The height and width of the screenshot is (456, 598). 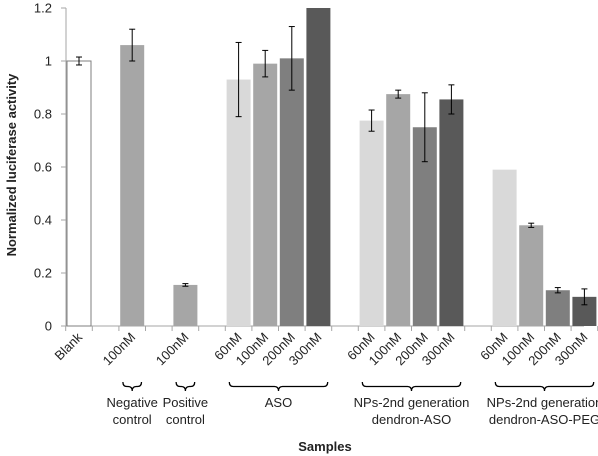 What do you see at coordinates (132, 402) in the screenshot?
I see `group-label: Negative` at bounding box center [132, 402].